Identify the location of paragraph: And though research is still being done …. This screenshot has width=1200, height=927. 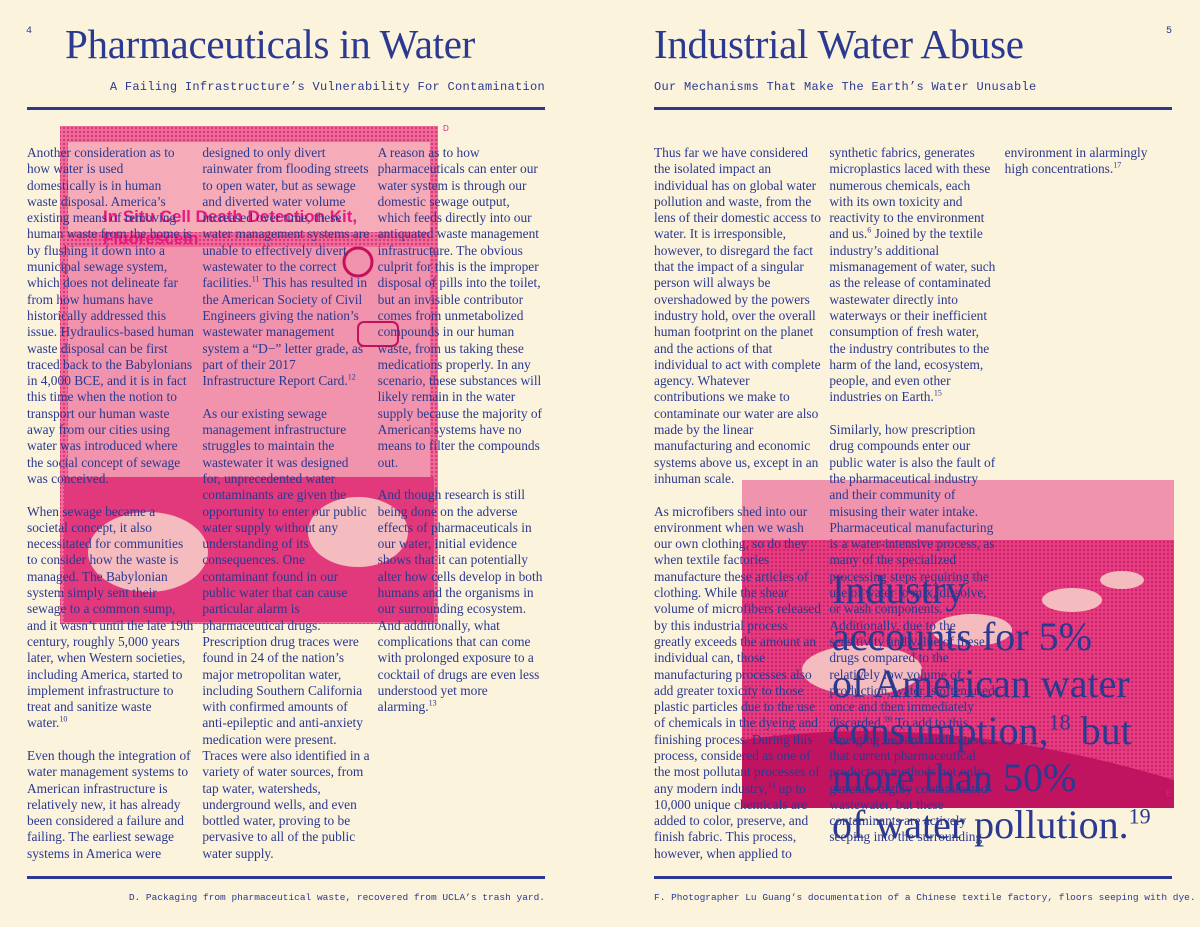
(461, 601).